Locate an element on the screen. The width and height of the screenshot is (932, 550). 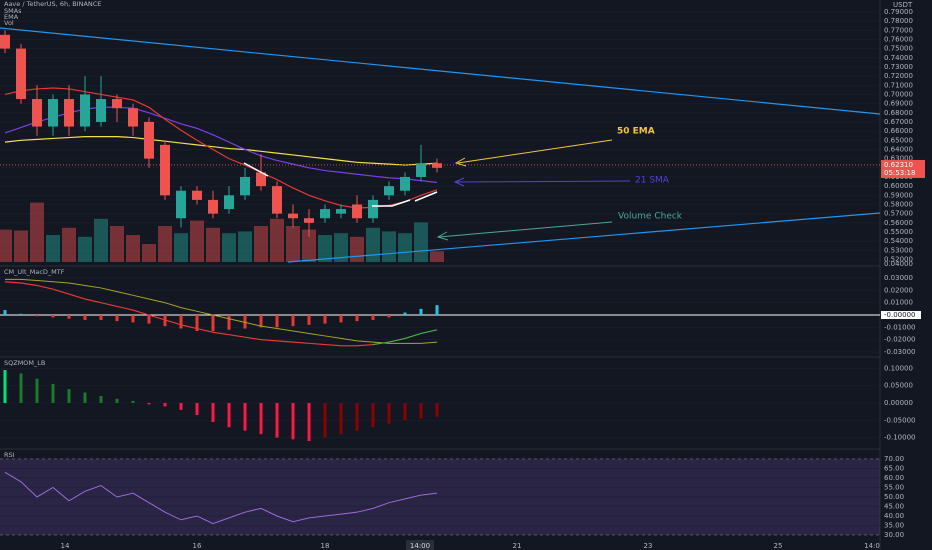
annotation: 21 SMA is located at coordinates (652, 181).